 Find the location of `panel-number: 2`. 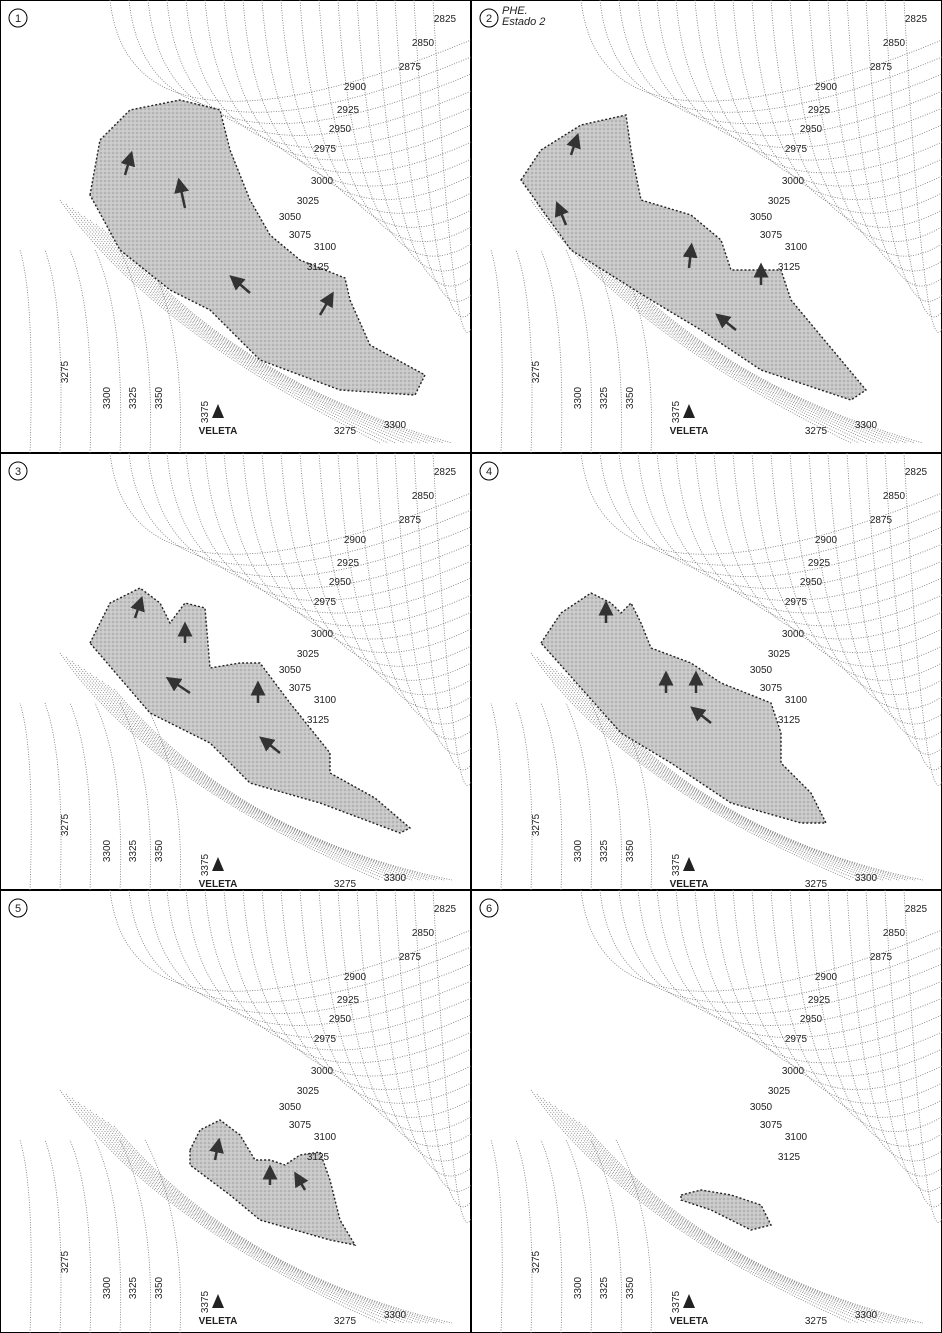

panel-number: 2 is located at coordinates (489, 19).